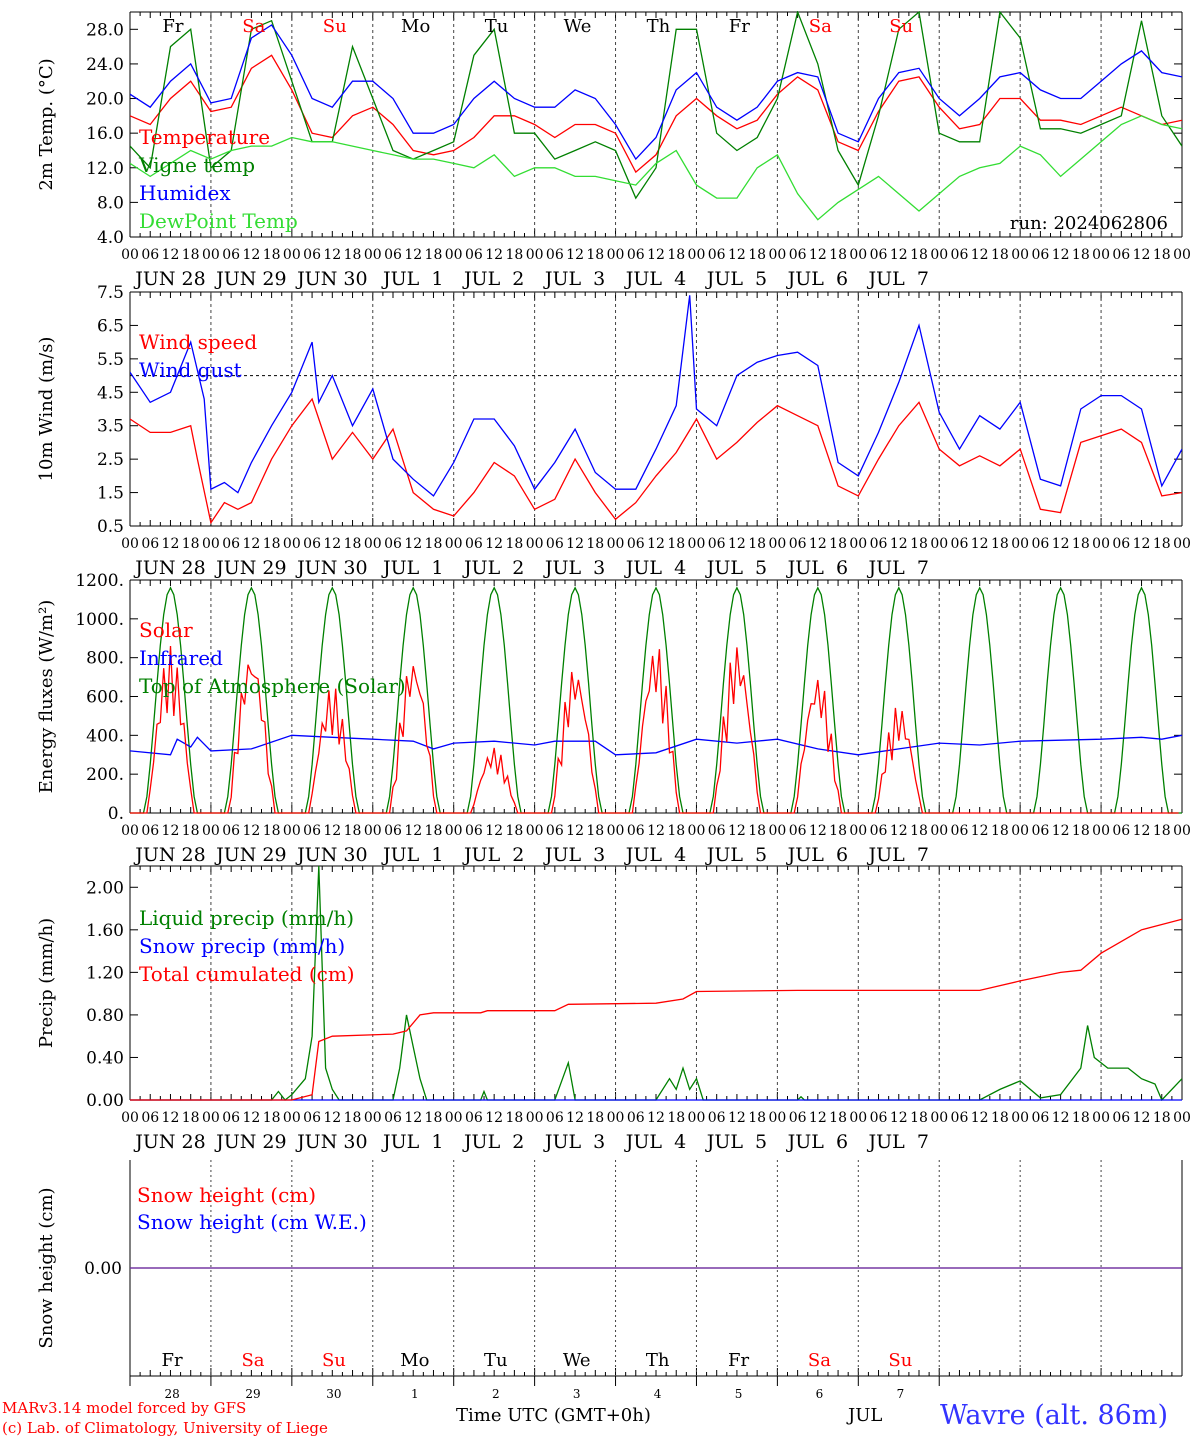  I want to click on day-name: Su, so click(334, 1360).